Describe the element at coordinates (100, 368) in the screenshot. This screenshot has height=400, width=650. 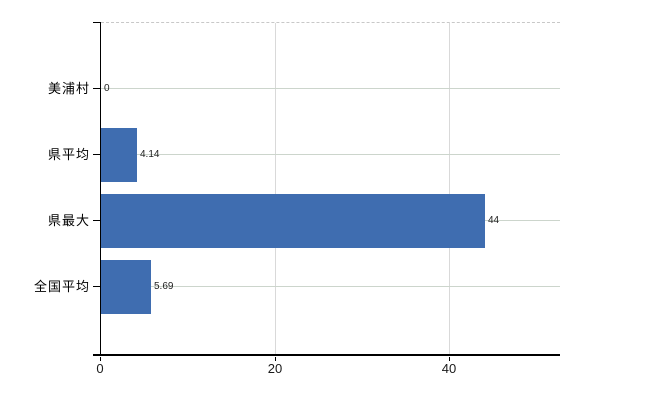
I see `x-tick-label: 0` at that location.